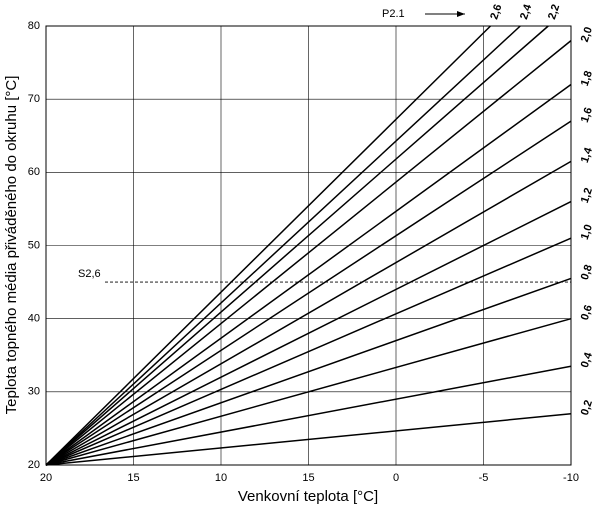 This screenshot has width=600, height=513. What do you see at coordinates (46, 478) in the screenshot?
I see `x-tick-label: 20` at bounding box center [46, 478].